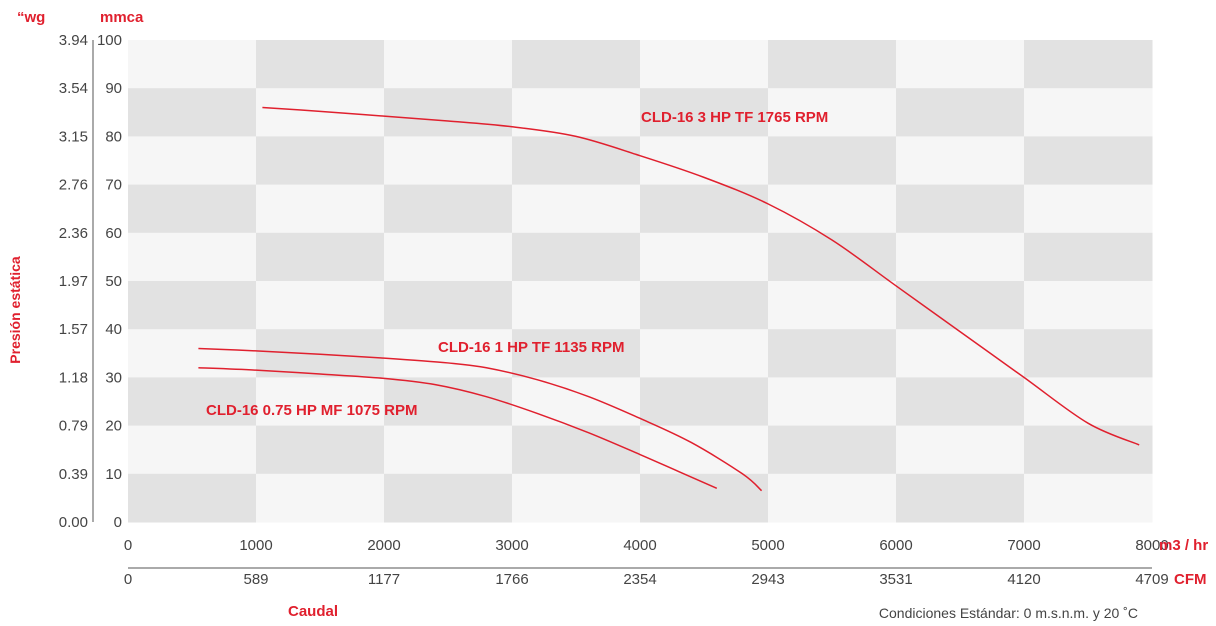  I want to click on y-tick-mmca: 10, so click(113, 474).